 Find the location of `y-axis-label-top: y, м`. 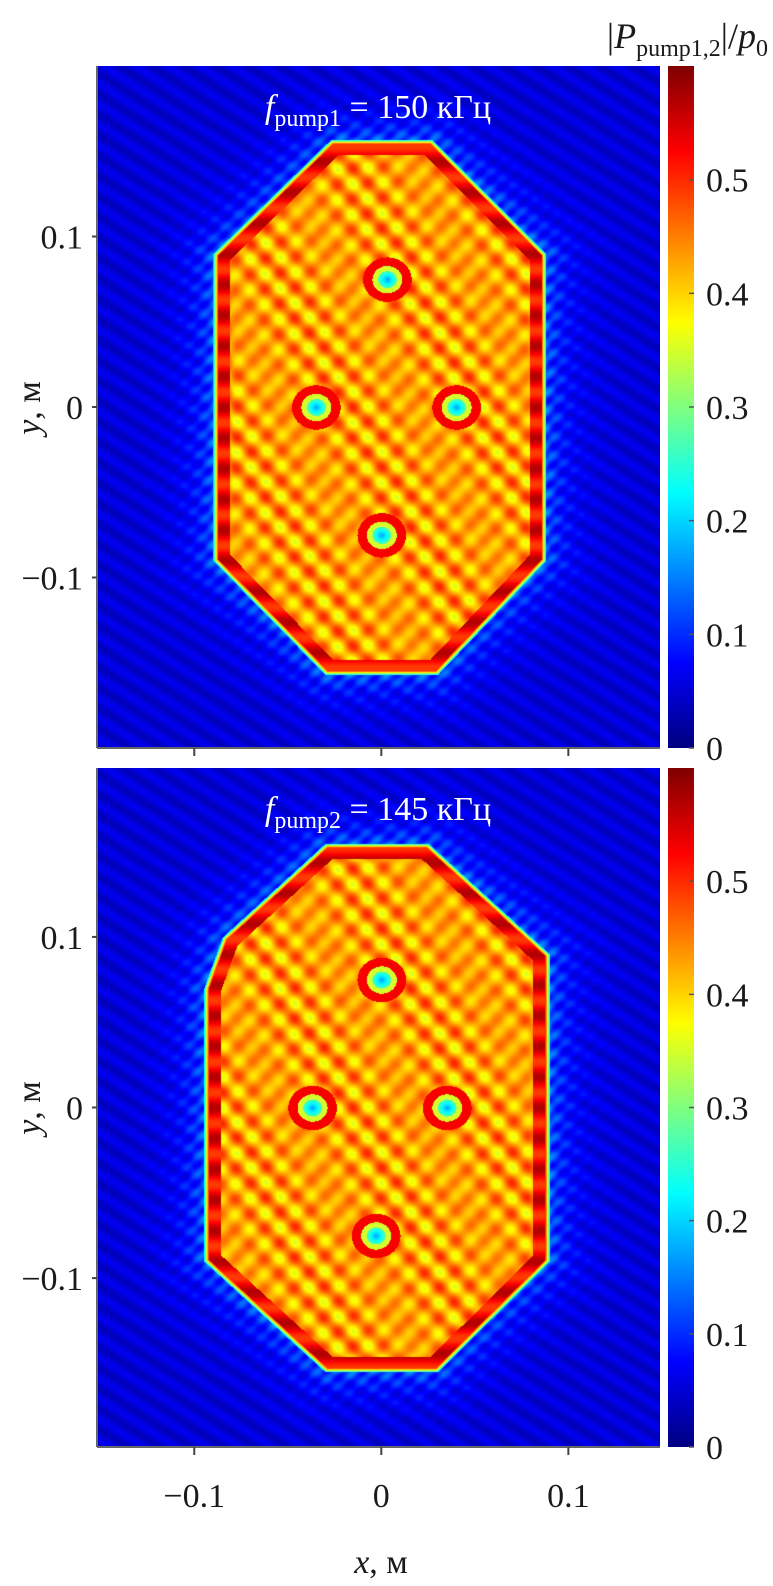

y-axis-label-top: y, м is located at coordinates (29, 409).